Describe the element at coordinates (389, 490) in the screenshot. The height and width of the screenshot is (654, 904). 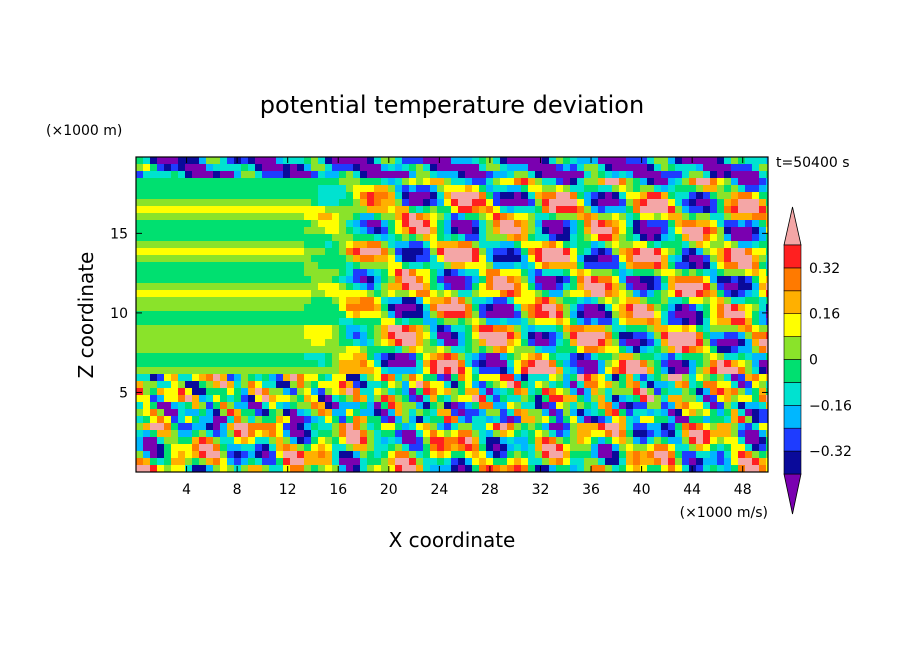
I see `x-tick-label: 20` at that location.